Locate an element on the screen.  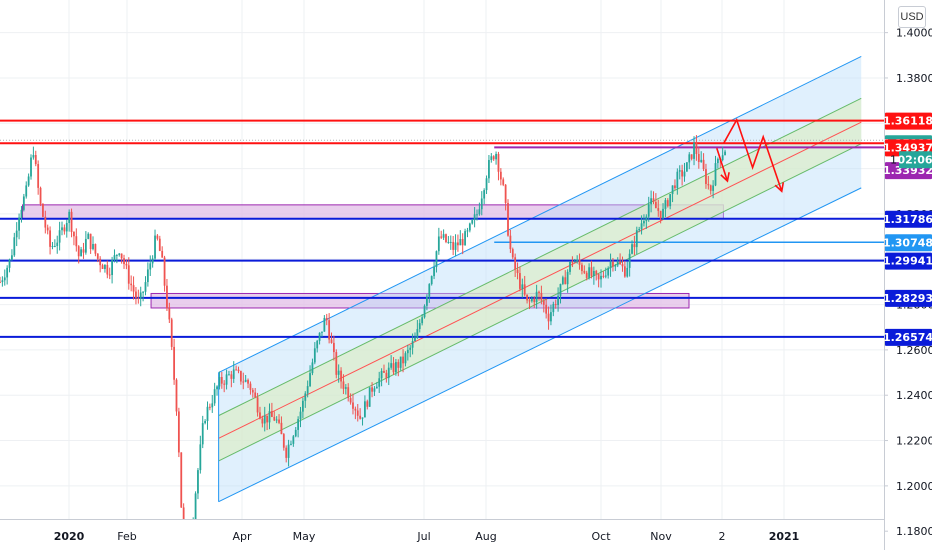
x-tick-label: 2021 is located at coordinates (784, 536).